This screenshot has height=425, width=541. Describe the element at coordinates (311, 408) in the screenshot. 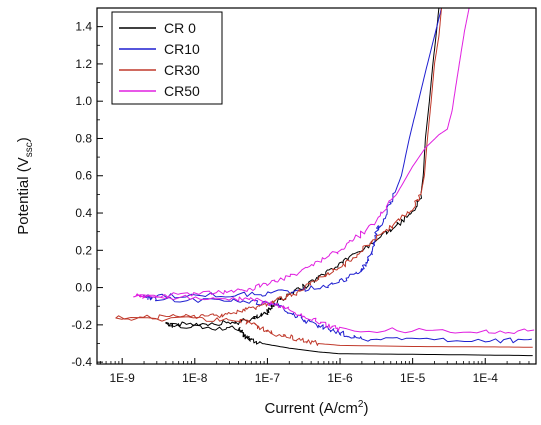

I see `x-axis-title-main: Current (A/cm` at that location.